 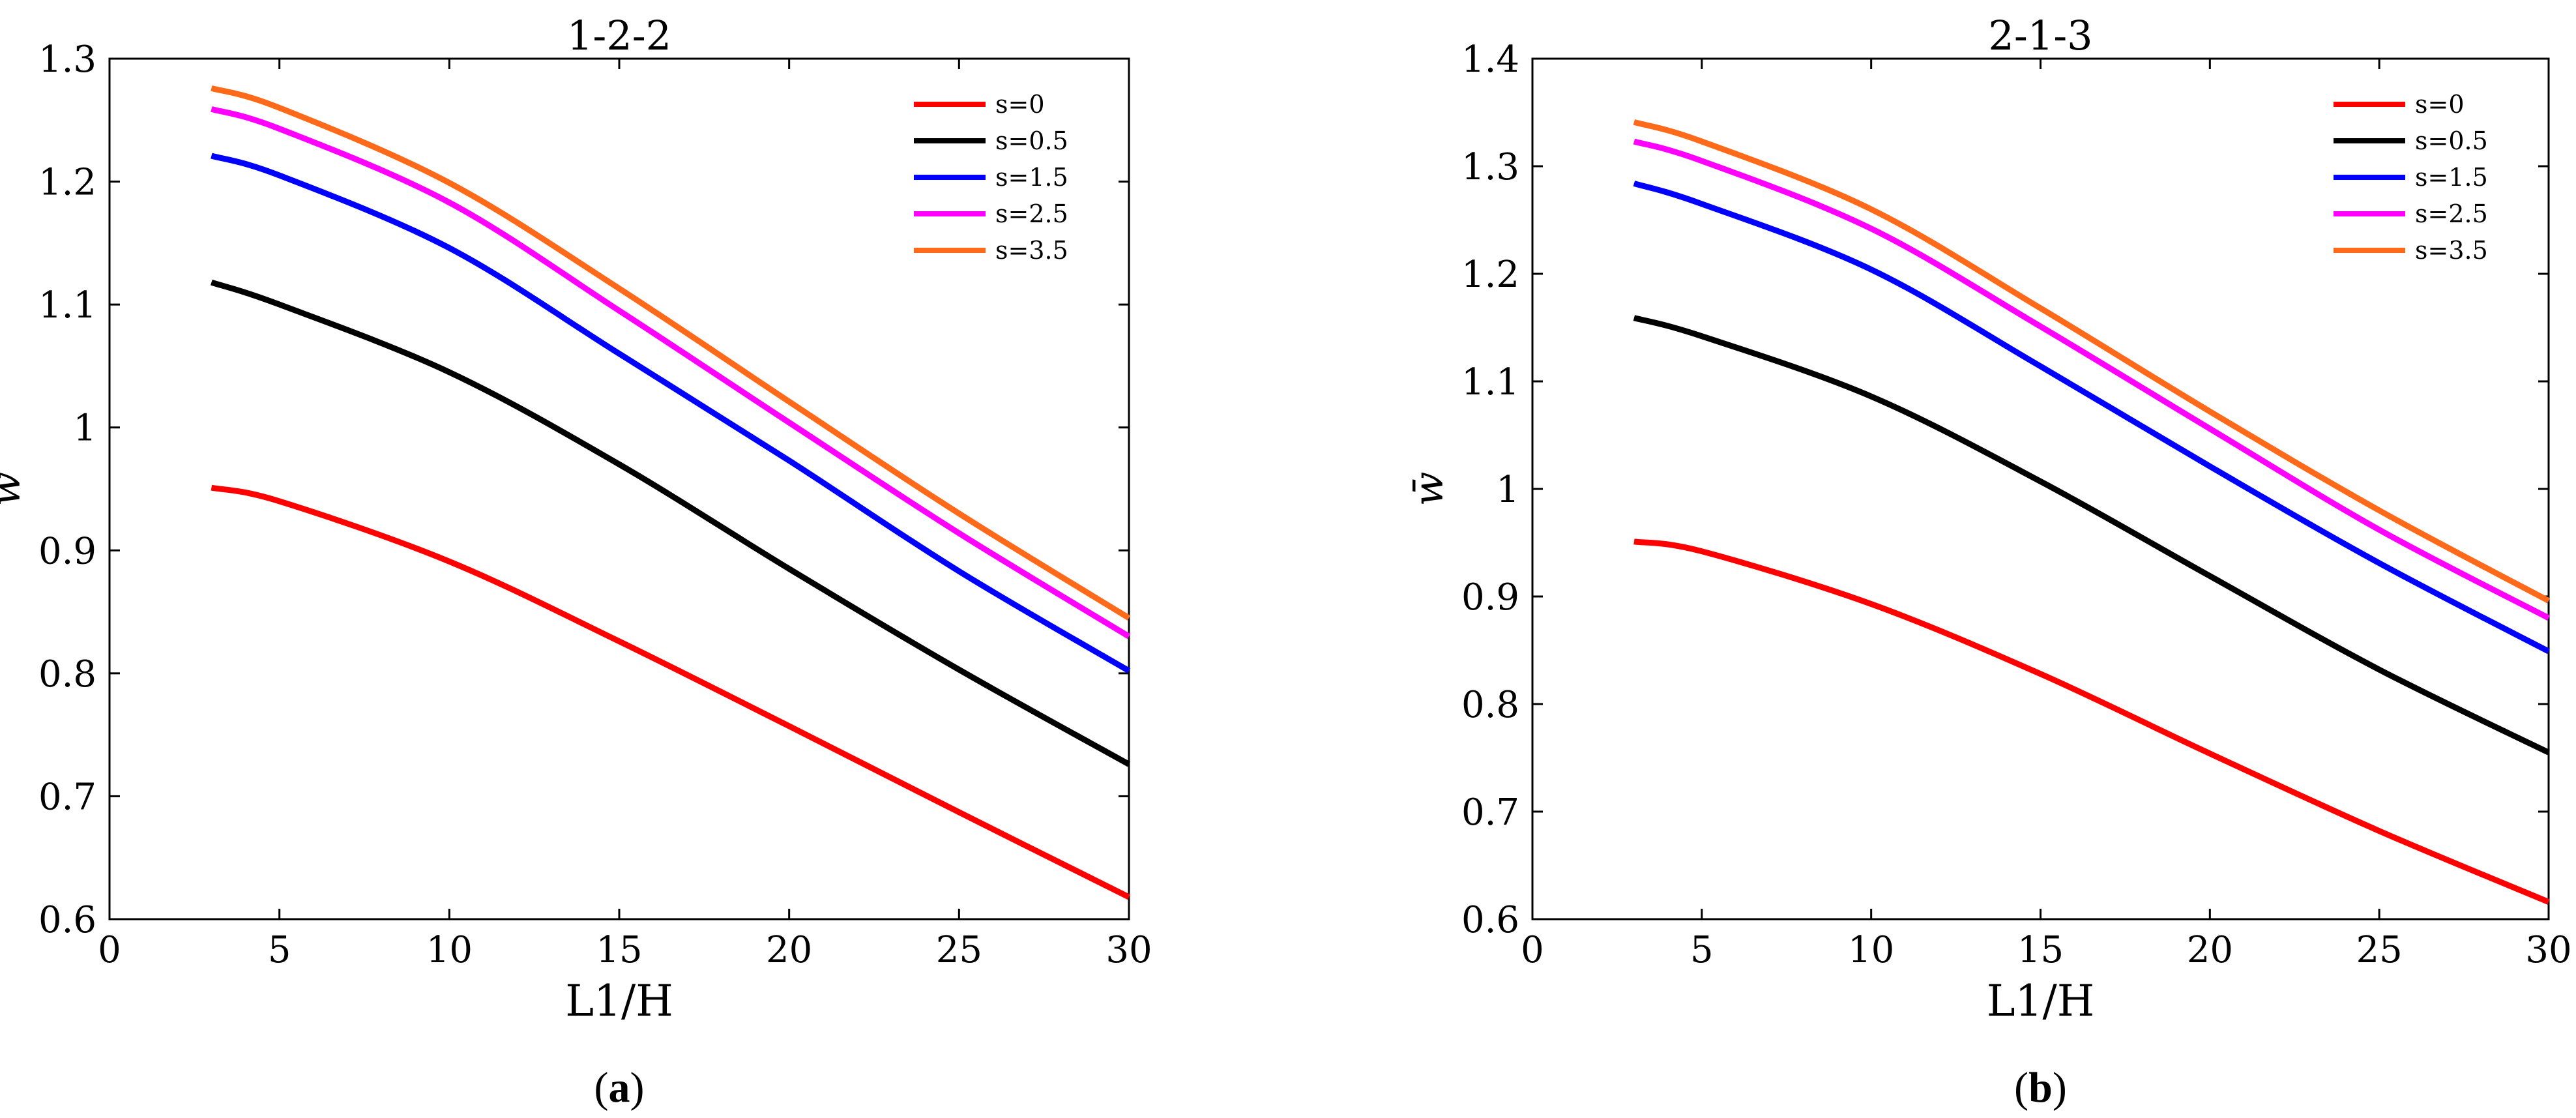 I want to click on y-tick-label: 1.4, so click(x=1490, y=59).